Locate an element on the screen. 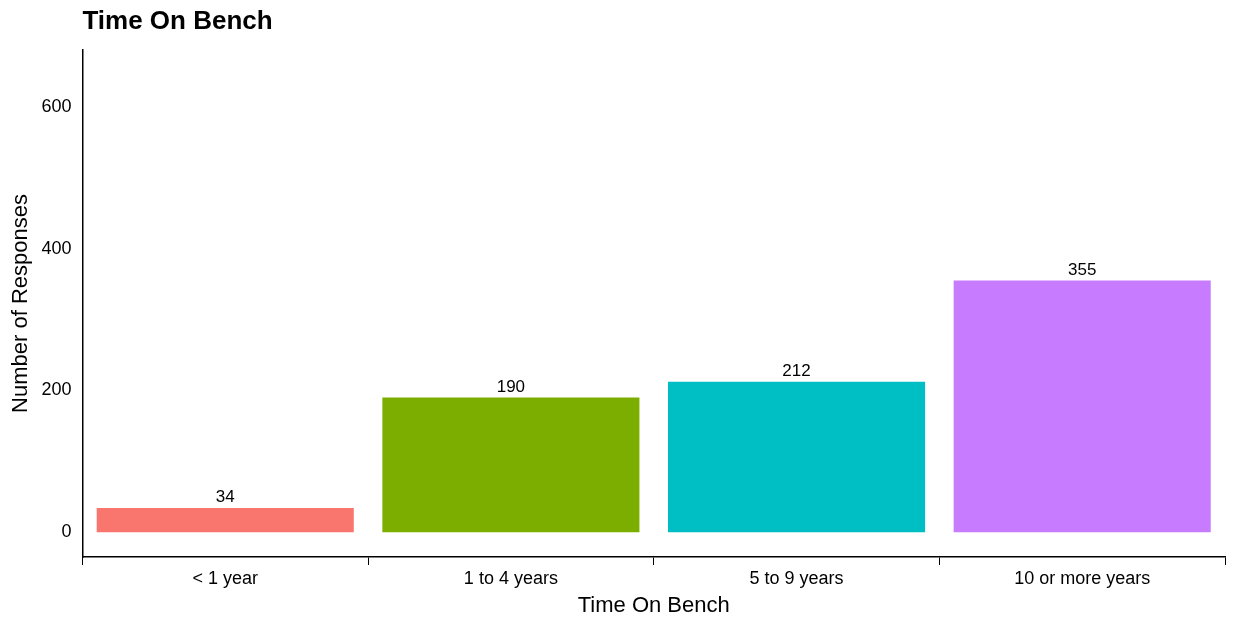 Image resolution: width=1239 pixels, height=623 pixels. y-tick-label: 400 is located at coordinates (56, 247).